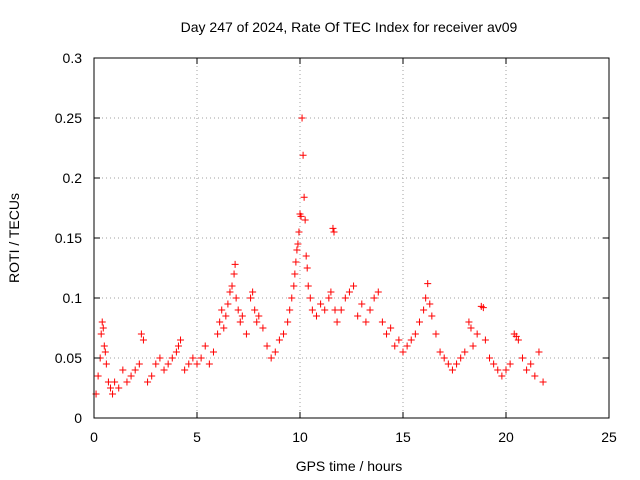 The image size is (640, 480). What do you see at coordinates (14, 238) in the screenshot?
I see `y-axis-label: ROTI / TECUs` at bounding box center [14, 238].